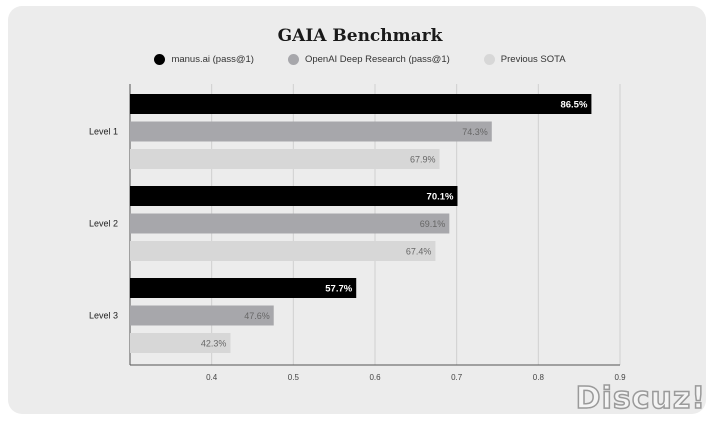 The image size is (720, 422). Describe the element at coordinates (285, 159) in the screenshot. I see `bar-s2-c0` at that location.